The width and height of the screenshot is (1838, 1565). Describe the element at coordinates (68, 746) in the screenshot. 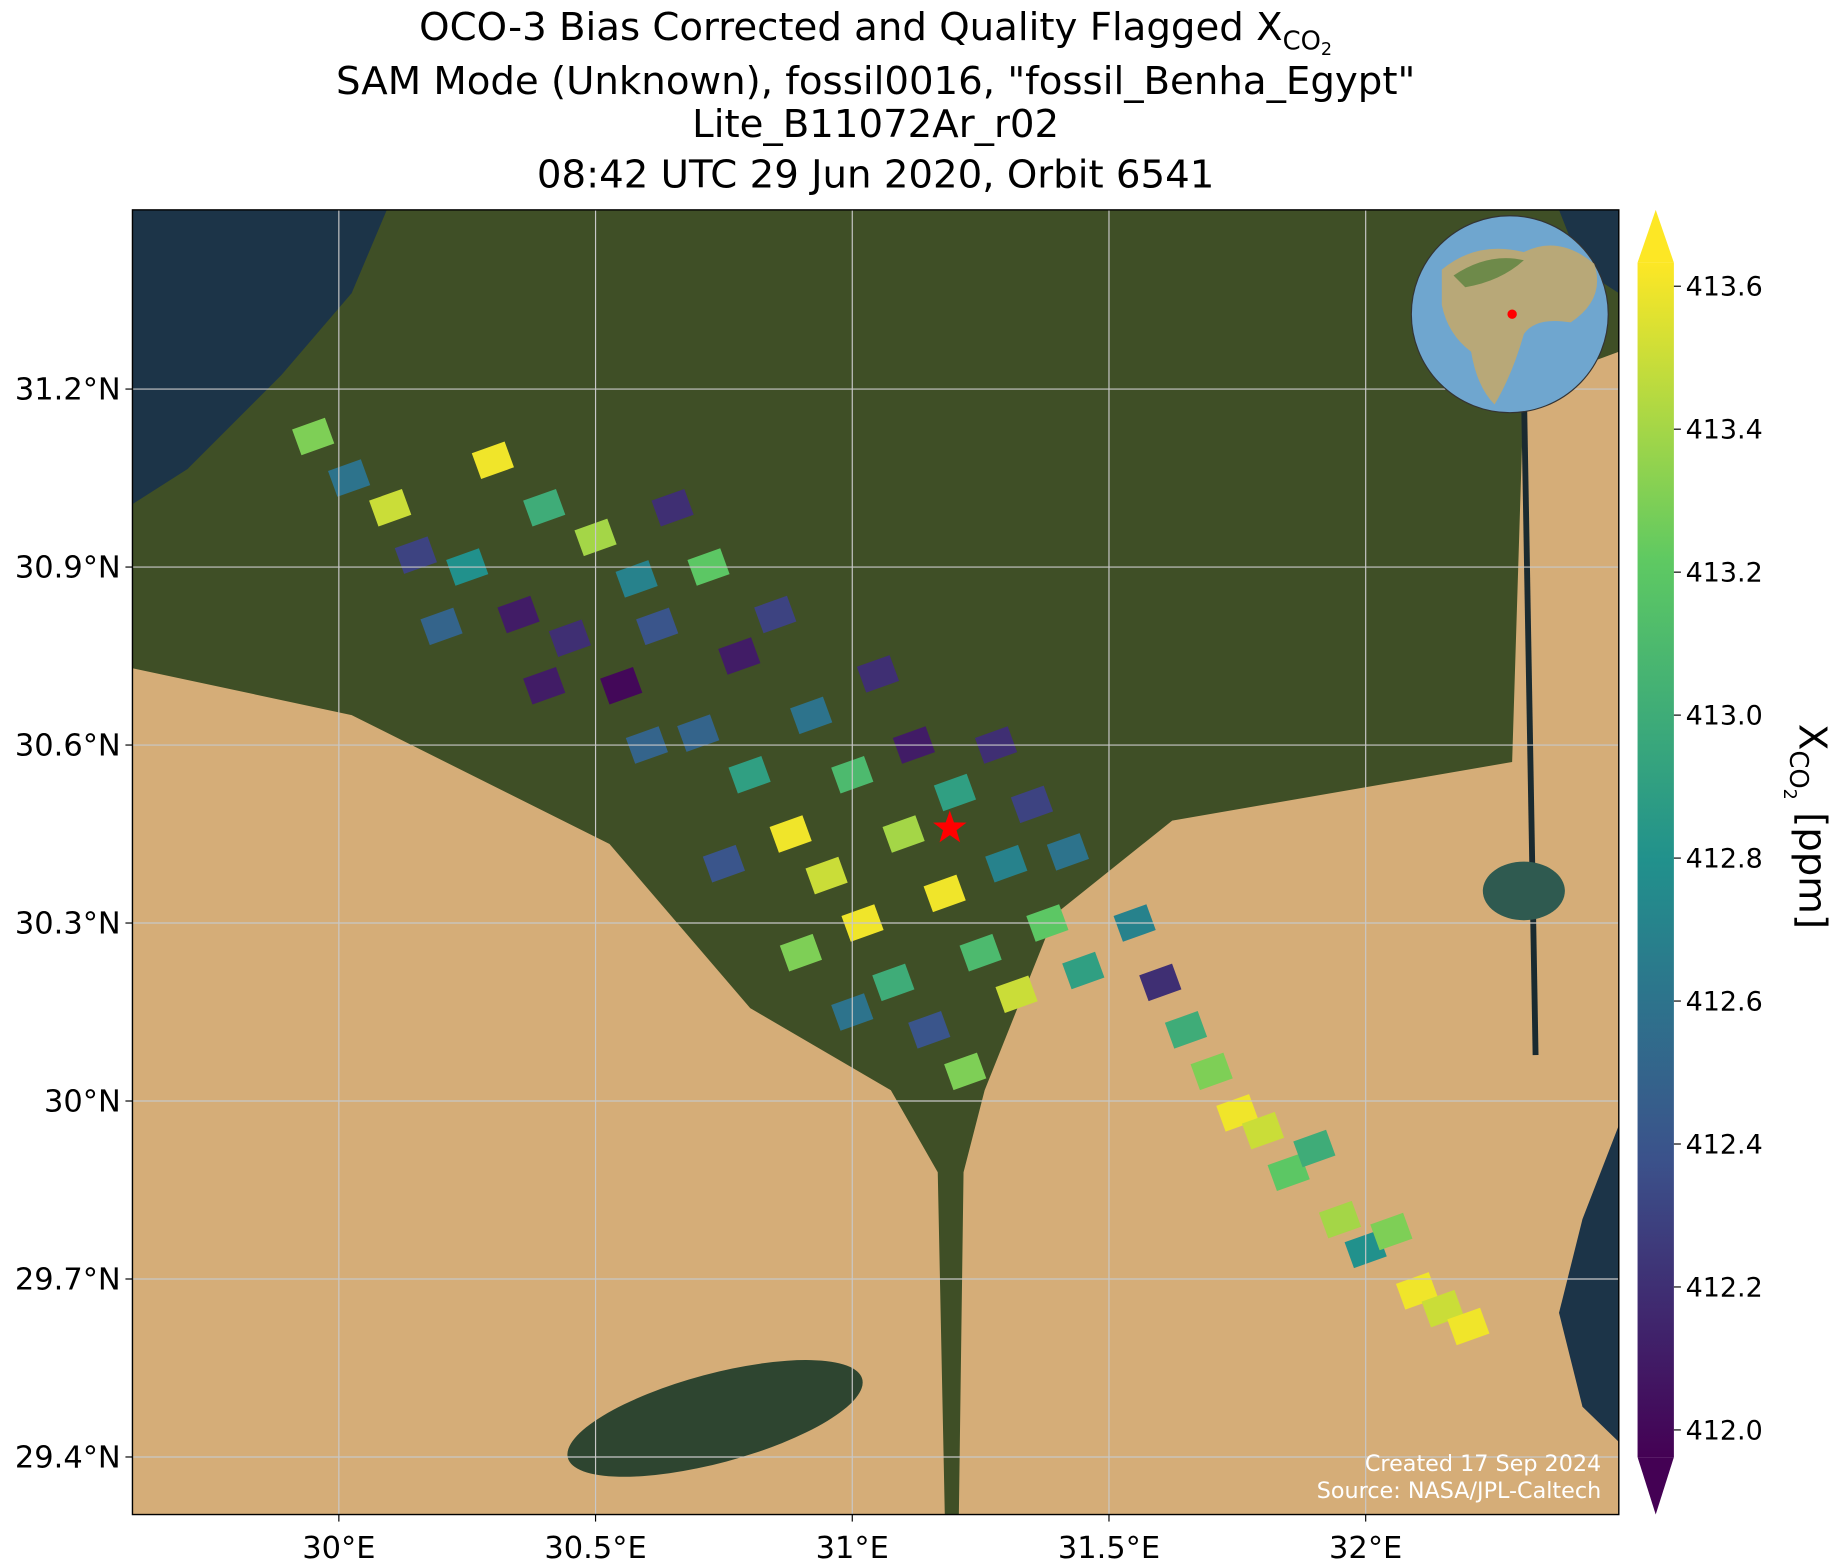

I see `y-tick-label: 30.6°N` at that location.